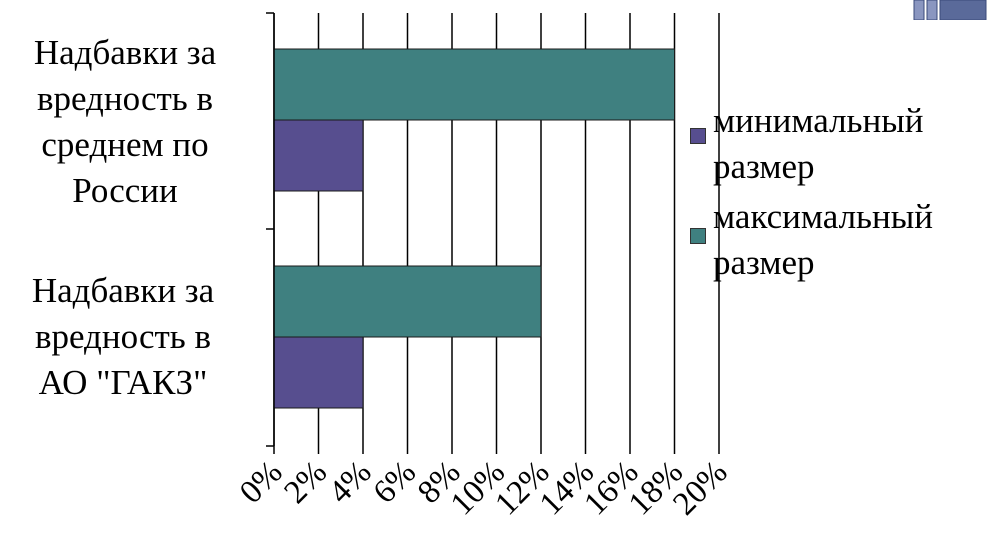 This screenshot has height=555, width=990. Describe the element at coordinates (950, 10) in the screenshot. I see `slide-decoration-icon` at that location.